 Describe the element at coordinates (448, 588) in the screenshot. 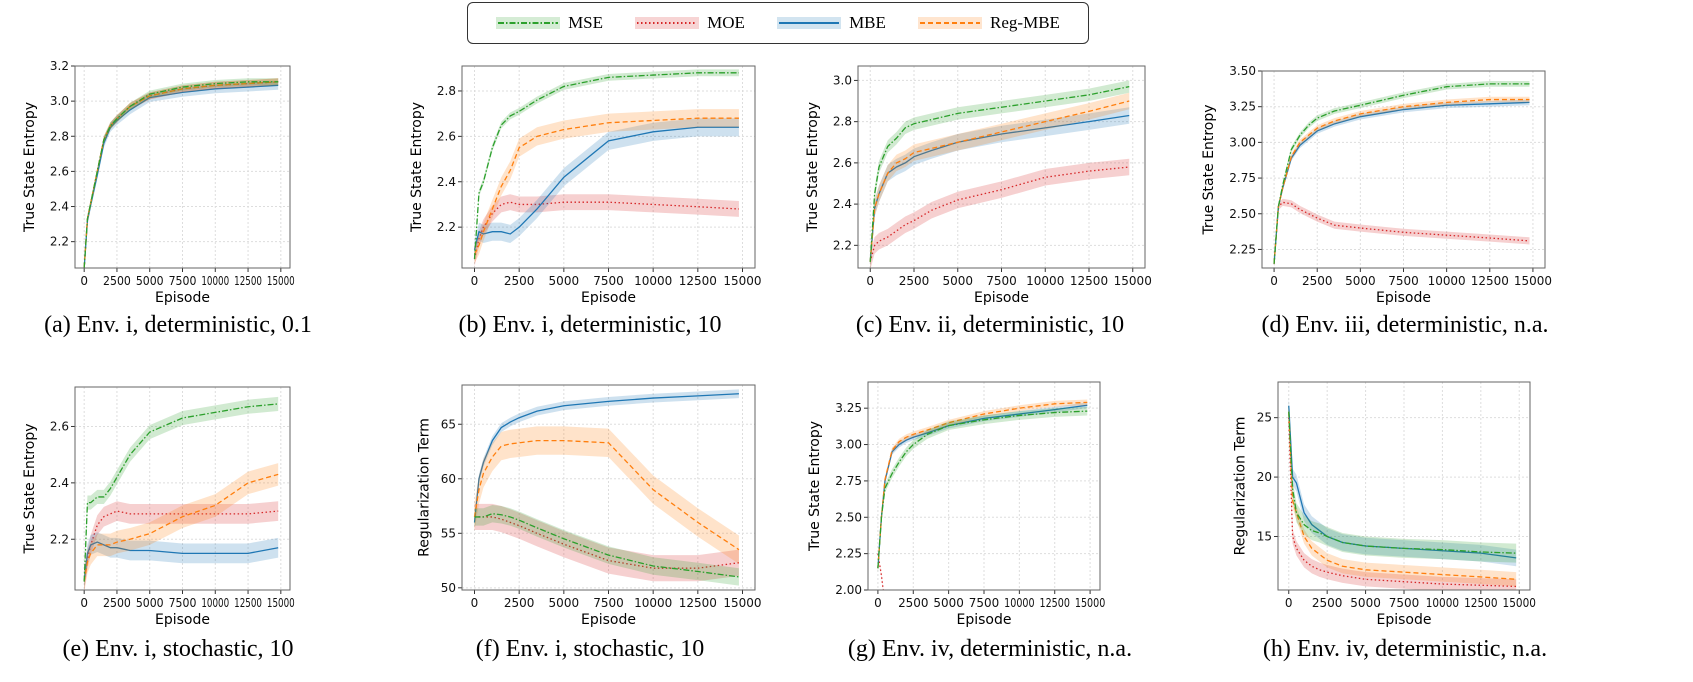

I see `y-tick-label: 50` at that location.